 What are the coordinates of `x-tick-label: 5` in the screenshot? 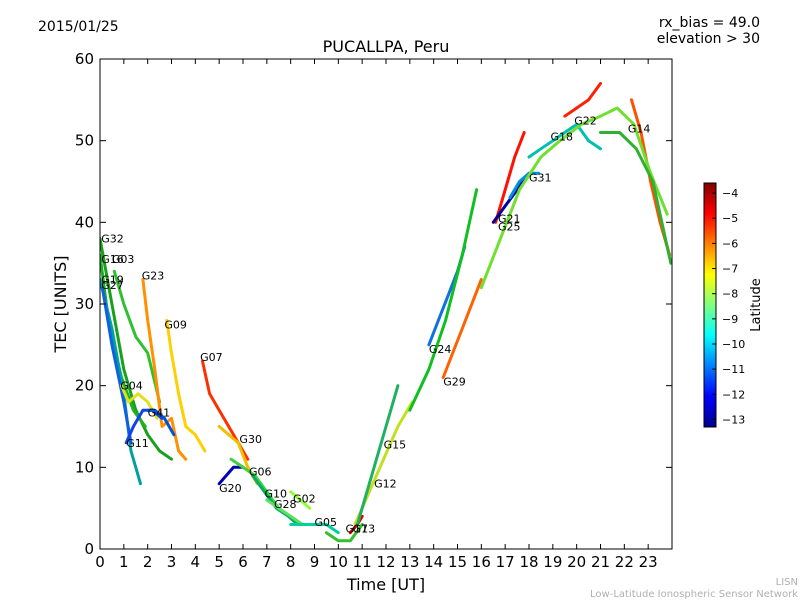 It's located at (219, 562).